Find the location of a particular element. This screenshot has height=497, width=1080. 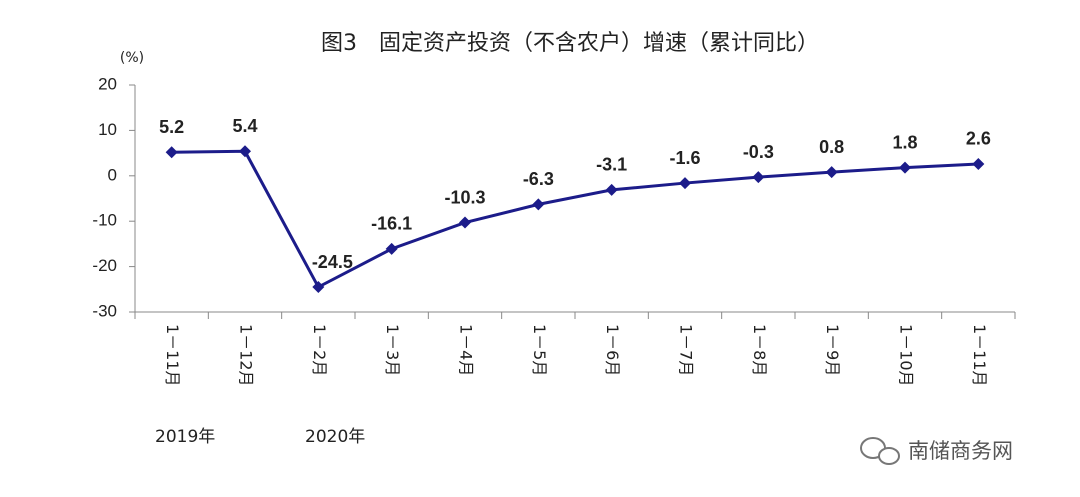

value-label: -6.3 is located at coordinates (538, 179).